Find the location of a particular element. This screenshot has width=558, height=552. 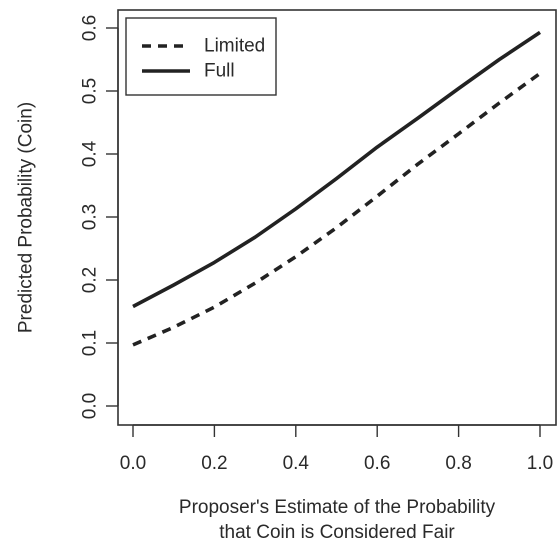

y-axis-label: Predicted Probability (Coin) is located at coordinates (26, 217).